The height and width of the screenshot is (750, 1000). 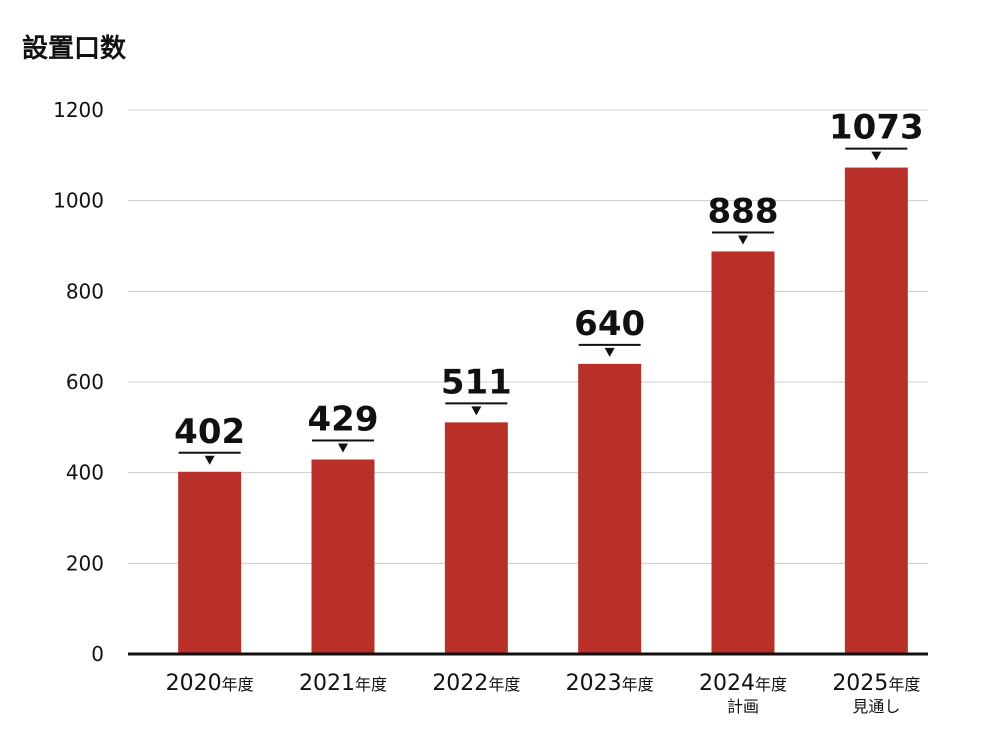 I want to click on y-tick-label: 600, so click(x=85, y=382).